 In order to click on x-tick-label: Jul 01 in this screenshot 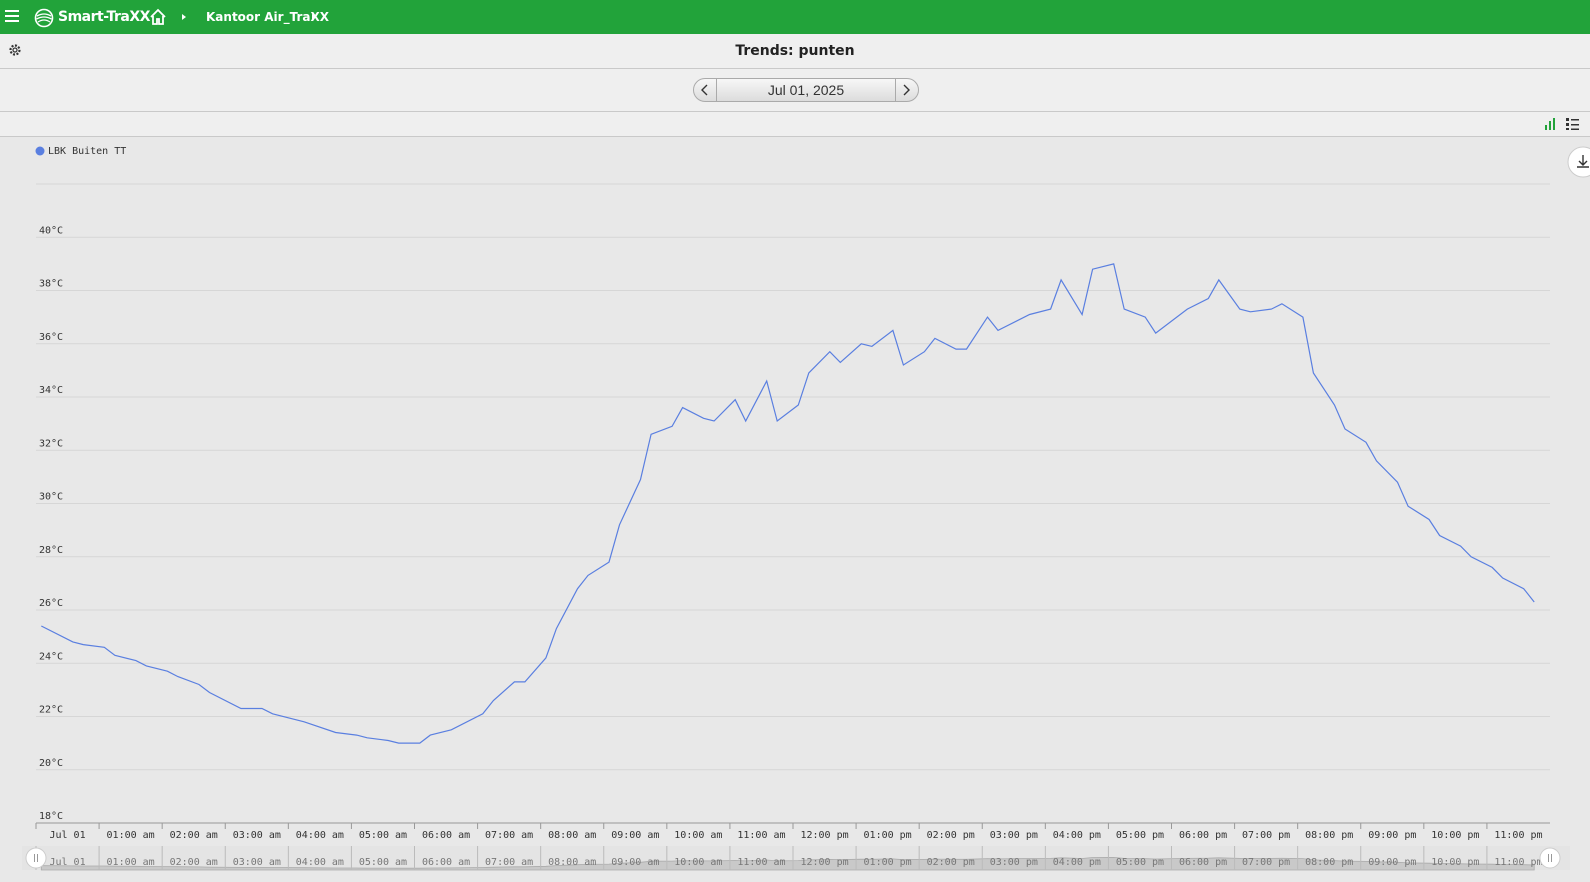, I will do `click(67, 835)`.